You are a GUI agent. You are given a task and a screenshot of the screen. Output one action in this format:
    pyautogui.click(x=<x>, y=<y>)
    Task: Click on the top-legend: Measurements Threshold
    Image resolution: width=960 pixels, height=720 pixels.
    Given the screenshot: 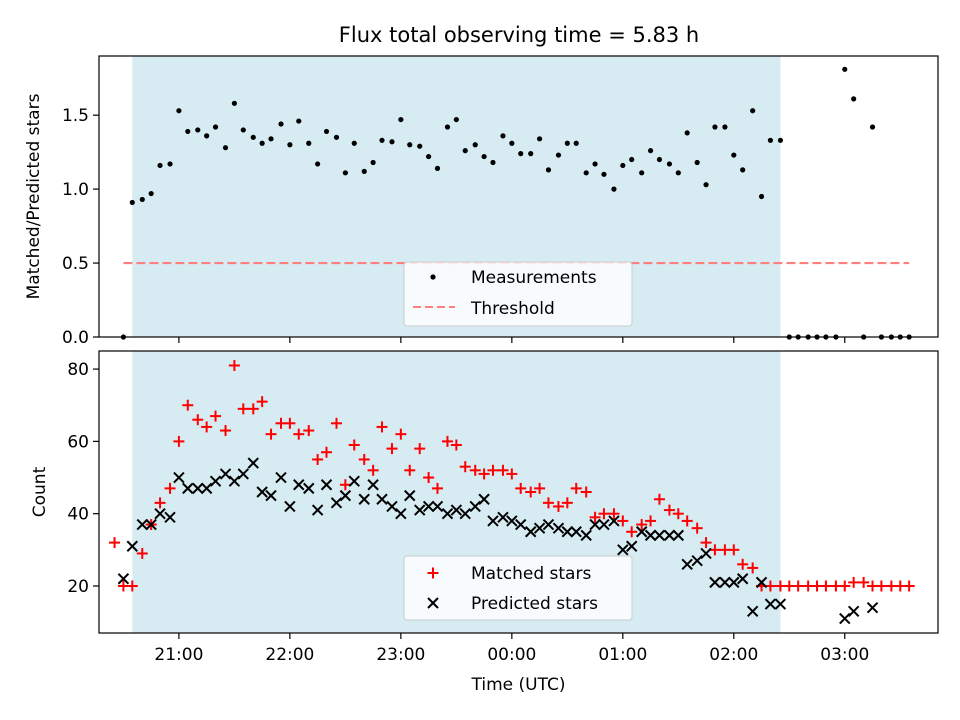 What is the action you would take?
    pyautogui.click(x=518, y=294)
    